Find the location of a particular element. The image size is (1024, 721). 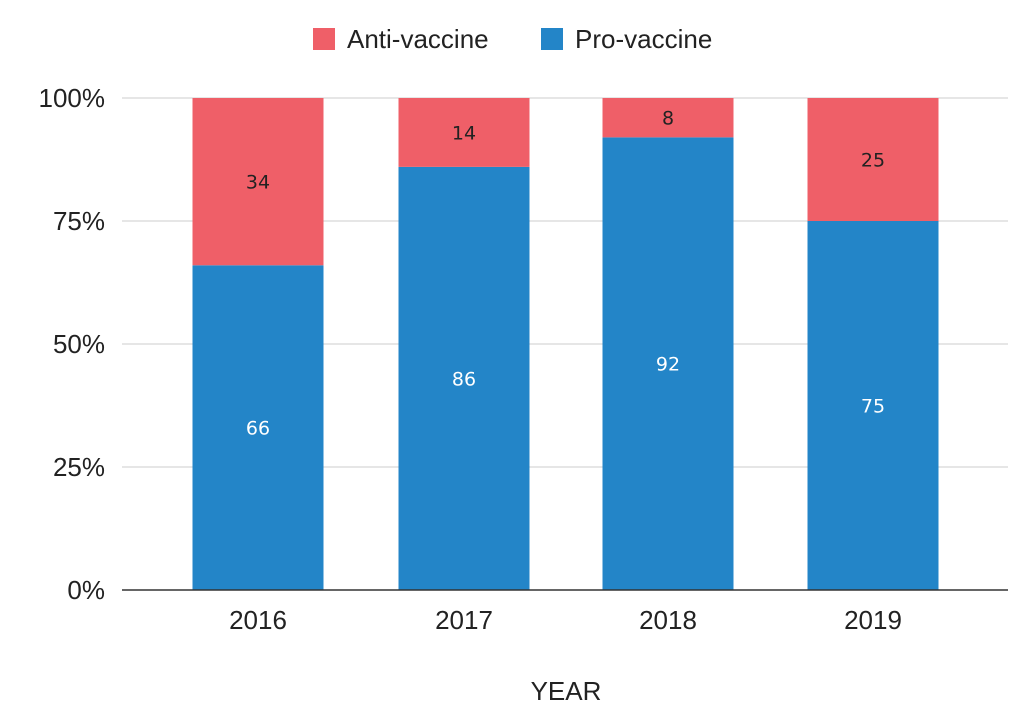

y-tick-label: 100% is located at coordinates (72, 98).